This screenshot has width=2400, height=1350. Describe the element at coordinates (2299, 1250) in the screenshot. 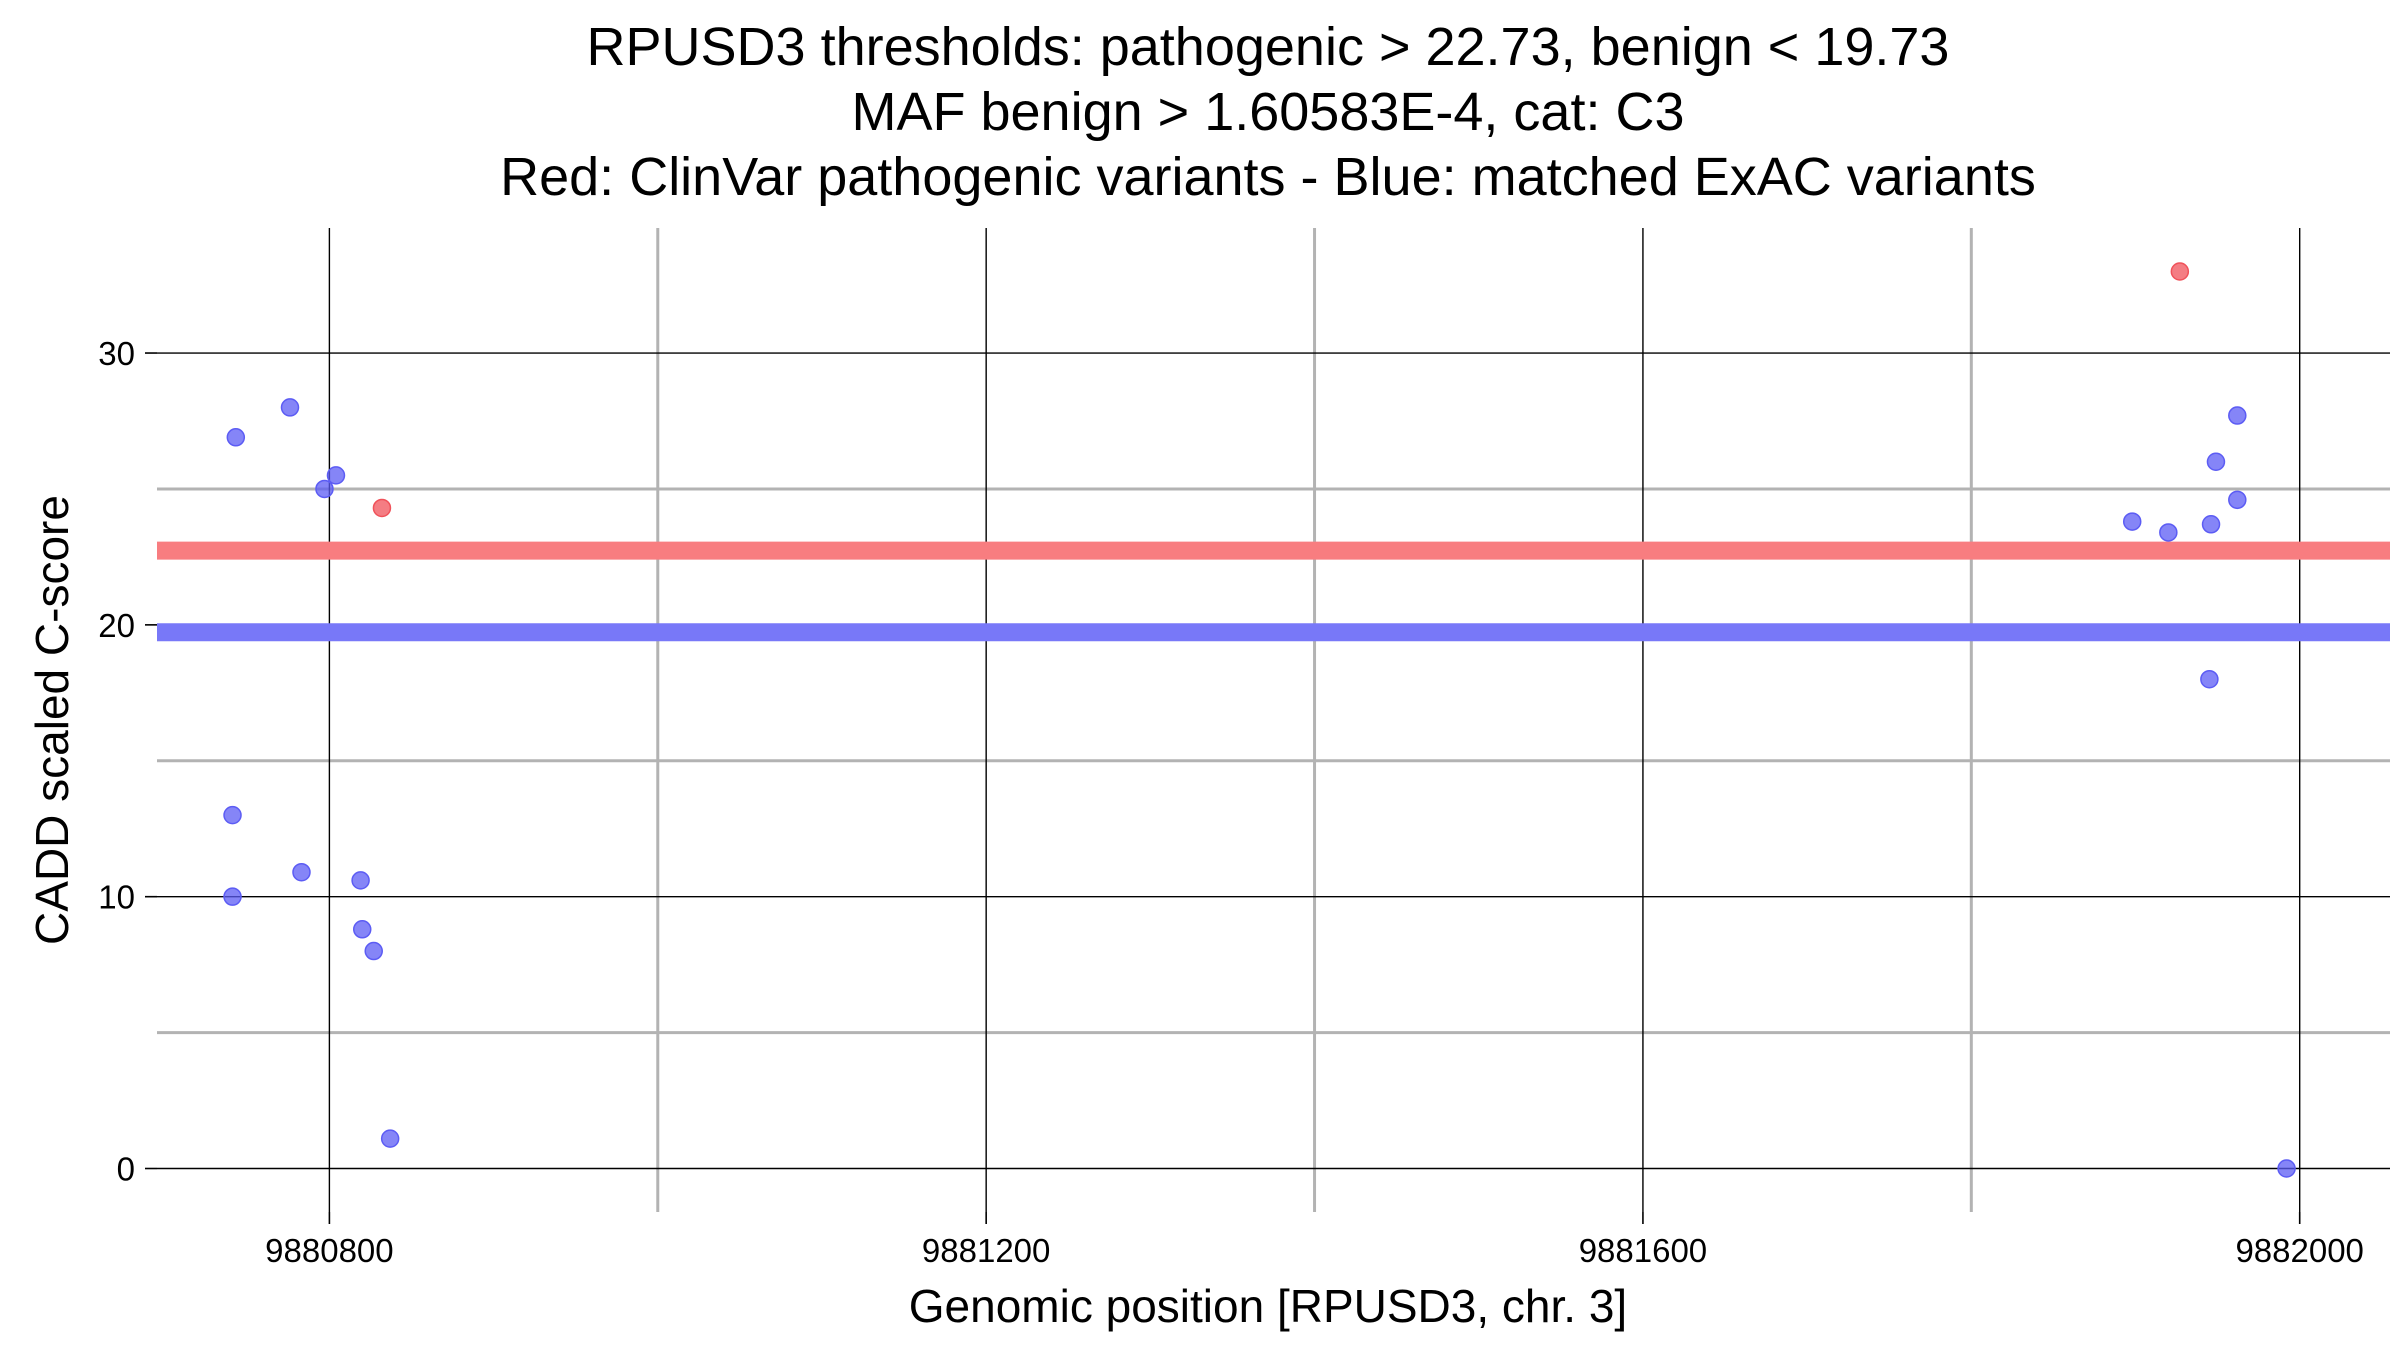

I see `x-tick-label: 9882000` at that location.